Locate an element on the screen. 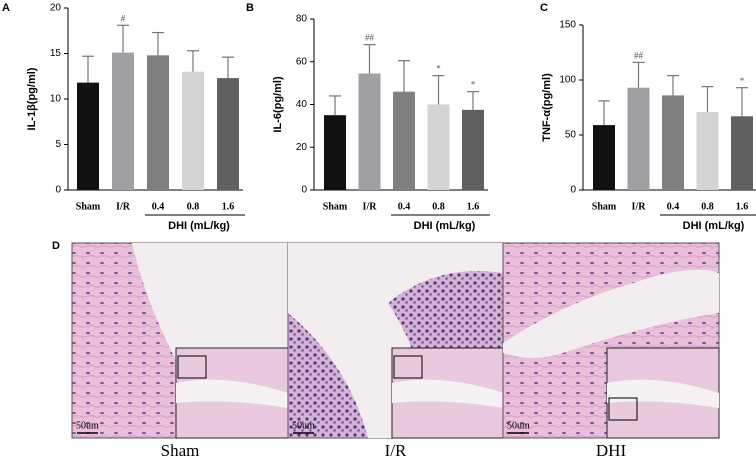  panel-label: C is located at coordinates (544, 8).